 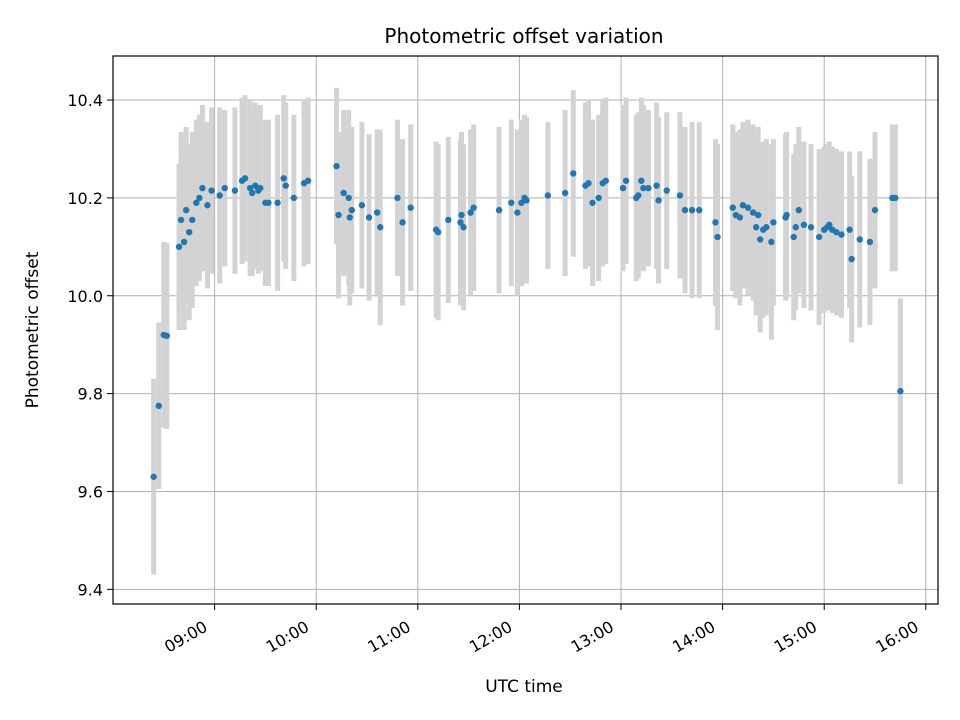 What do you see at coordinates (90, 589) in the screenshot?
I see `y-tick-label: 9.4` at bounding box center [90, 589].